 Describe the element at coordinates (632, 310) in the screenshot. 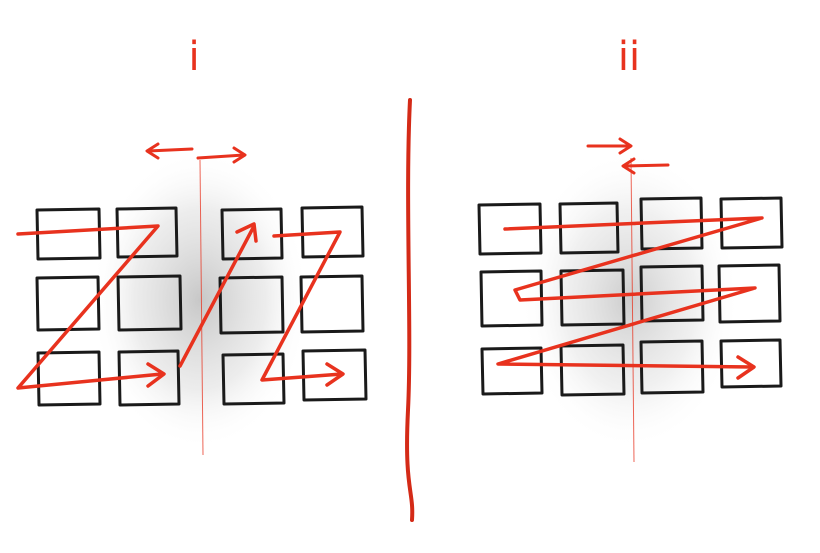

I see `panel-ii-center-line` at that location.